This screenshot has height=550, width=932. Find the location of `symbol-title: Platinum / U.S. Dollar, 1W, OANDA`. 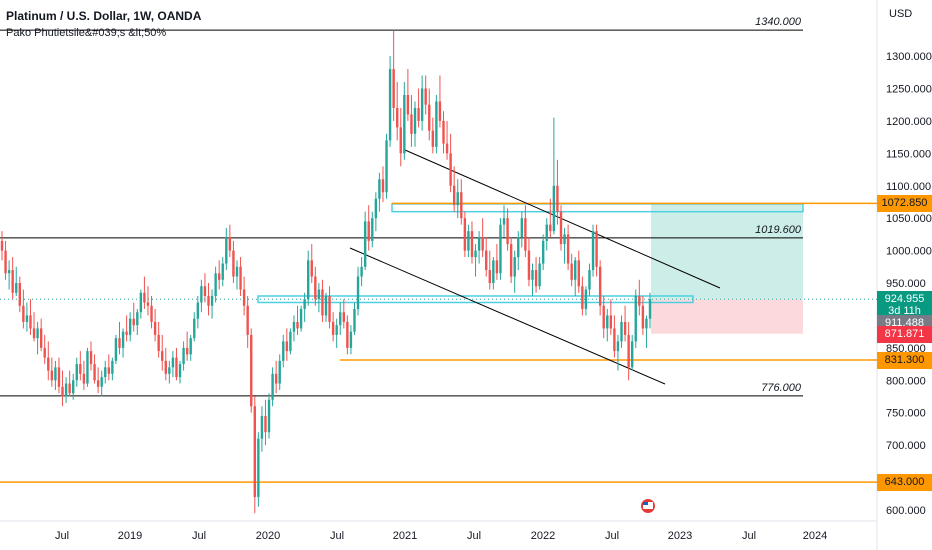

symbol-title: Platinum / U.S. Dollar, 1W, OANDA is located at coordinates (104, 16).